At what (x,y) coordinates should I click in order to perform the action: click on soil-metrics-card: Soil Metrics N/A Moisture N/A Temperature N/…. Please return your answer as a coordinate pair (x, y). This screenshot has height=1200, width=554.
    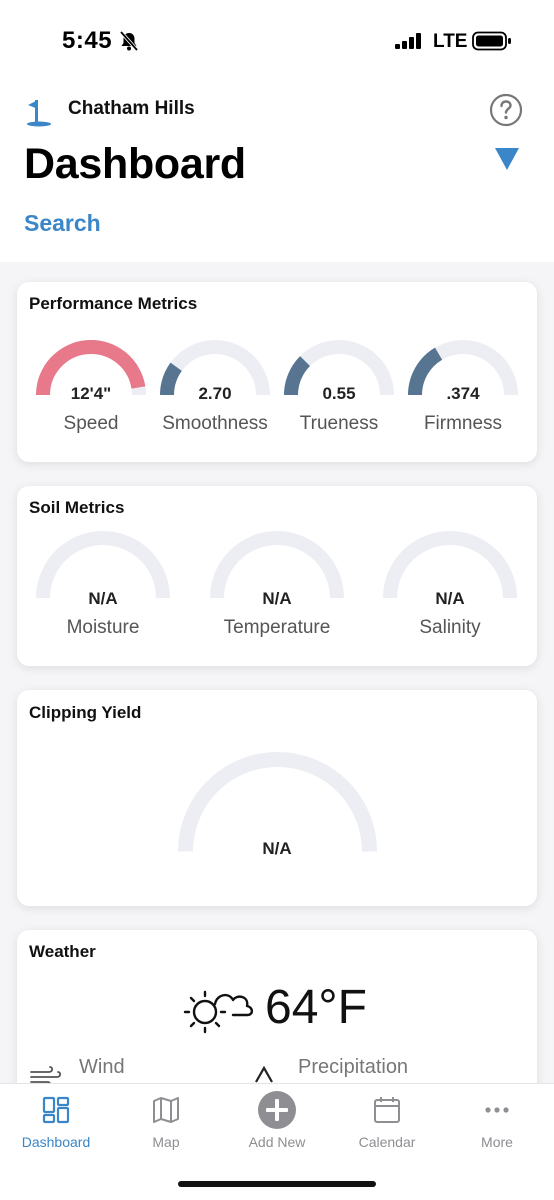
    Looking at the image, I should click on (277, 576).